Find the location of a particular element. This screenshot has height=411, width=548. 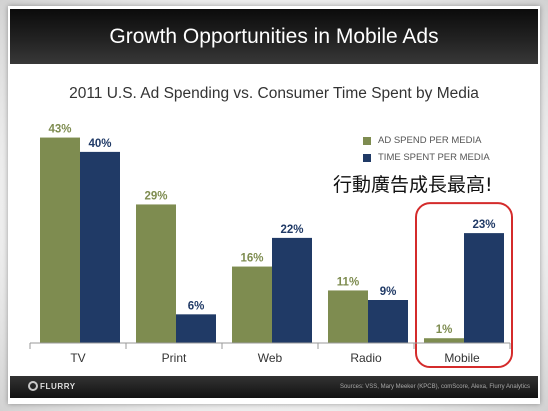

data-label-time-spent-per-media-web: 22% is located at coordinates (291, 230).